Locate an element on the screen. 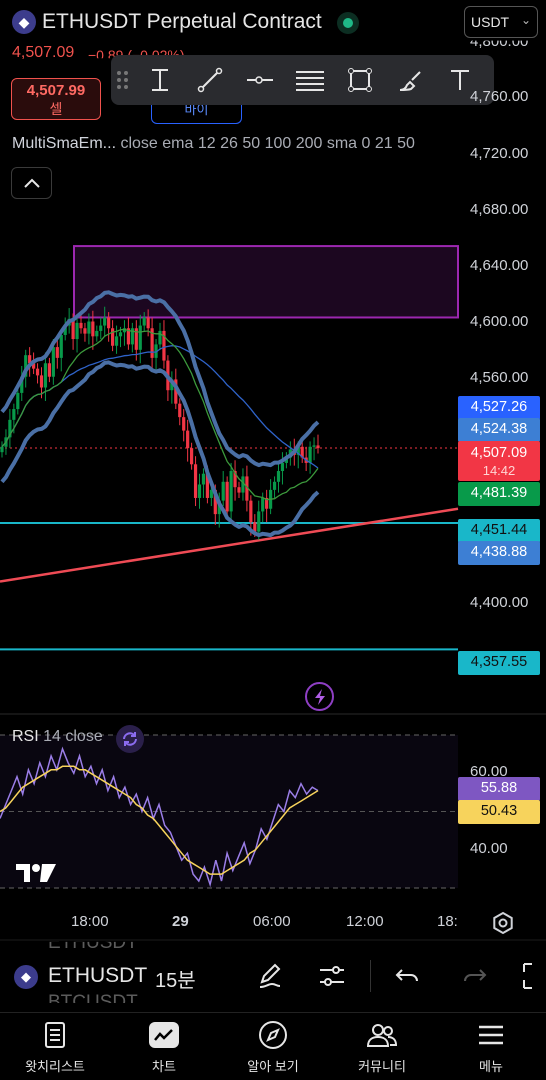 The width and height of the screenshot is (546, 1080). nav-watchlist: 왓치리스트 is located at coordinates (55, 1046).